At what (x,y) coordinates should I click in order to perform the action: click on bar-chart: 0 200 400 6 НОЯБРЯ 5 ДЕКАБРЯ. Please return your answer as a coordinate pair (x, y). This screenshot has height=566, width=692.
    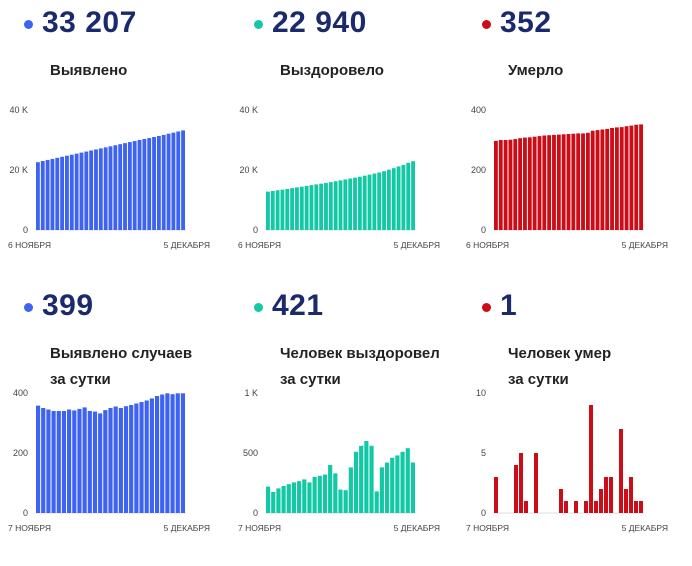
    Looking at the image, I should click on (567, 177).